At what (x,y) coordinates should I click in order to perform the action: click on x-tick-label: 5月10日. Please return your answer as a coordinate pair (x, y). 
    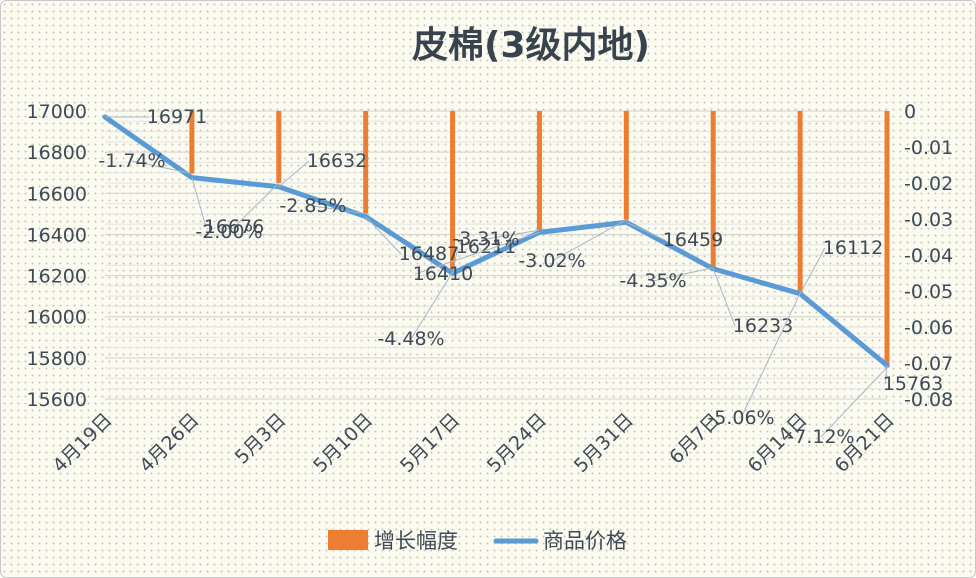
    Looking at the image, I should click on (343, 443).